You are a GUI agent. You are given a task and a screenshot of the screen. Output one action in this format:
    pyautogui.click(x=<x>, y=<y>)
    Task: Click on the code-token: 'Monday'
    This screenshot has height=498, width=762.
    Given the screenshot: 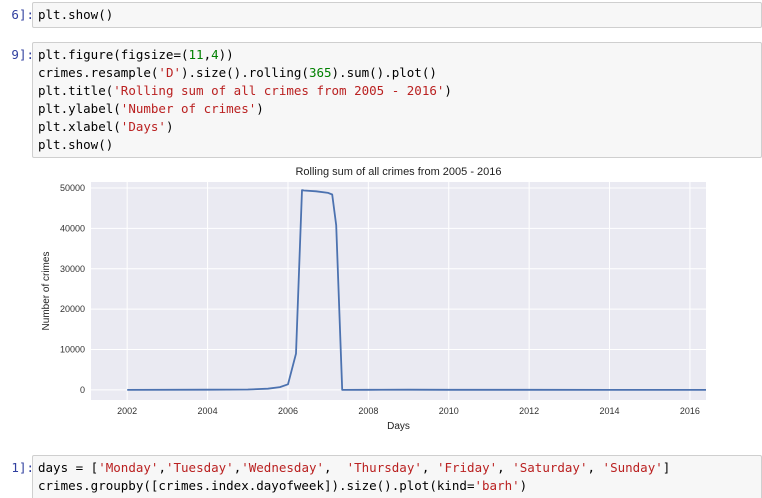 What is the action you would take?
    pyautogui.click(x=128, y=467)
    